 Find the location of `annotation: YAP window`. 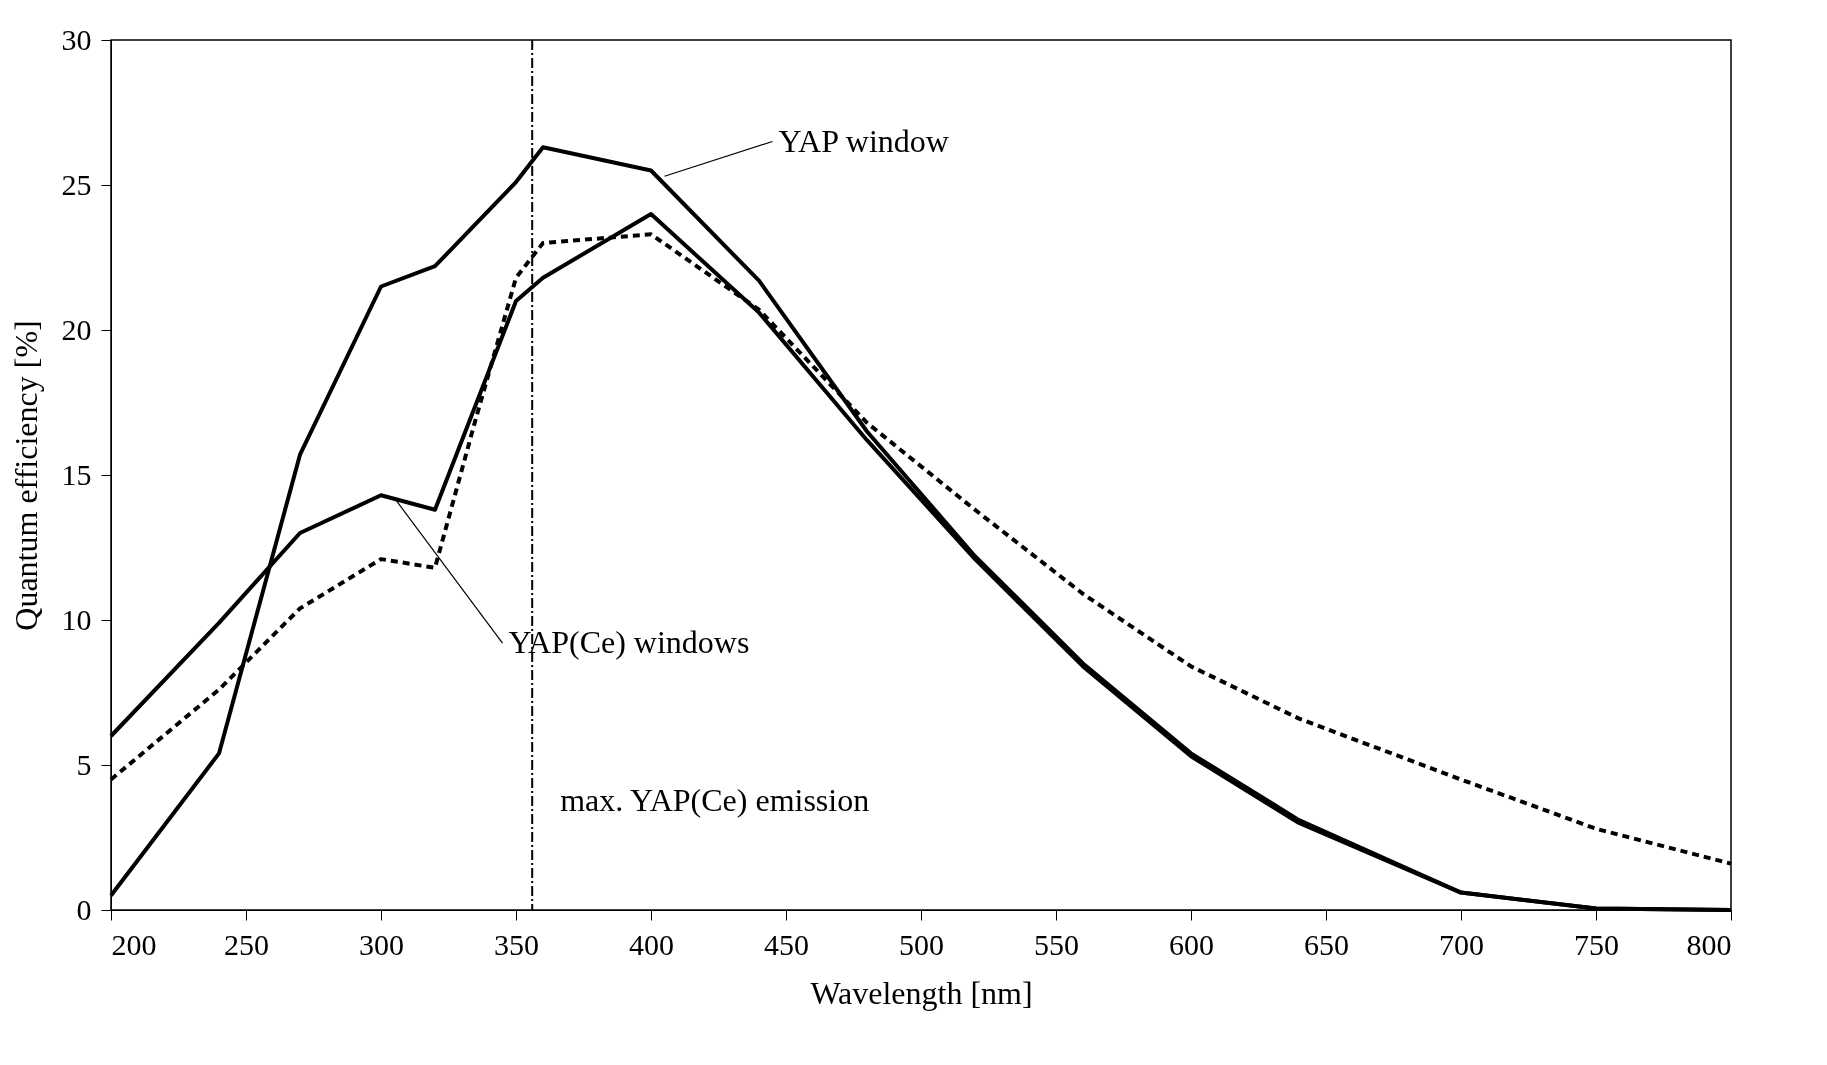

annotation: YAP window is located at coordinates (863, 140).